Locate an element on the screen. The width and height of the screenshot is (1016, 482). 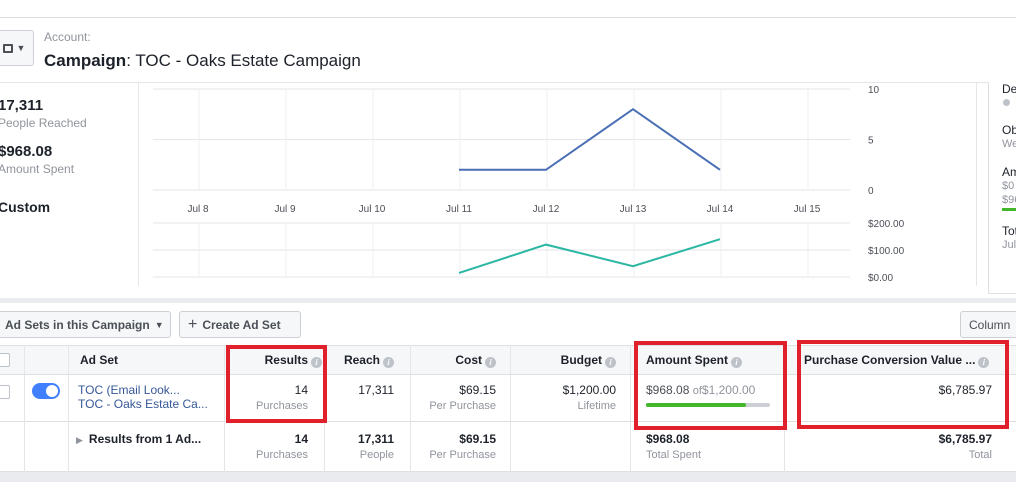
row-checkbox is located at coordinates (5, 392).